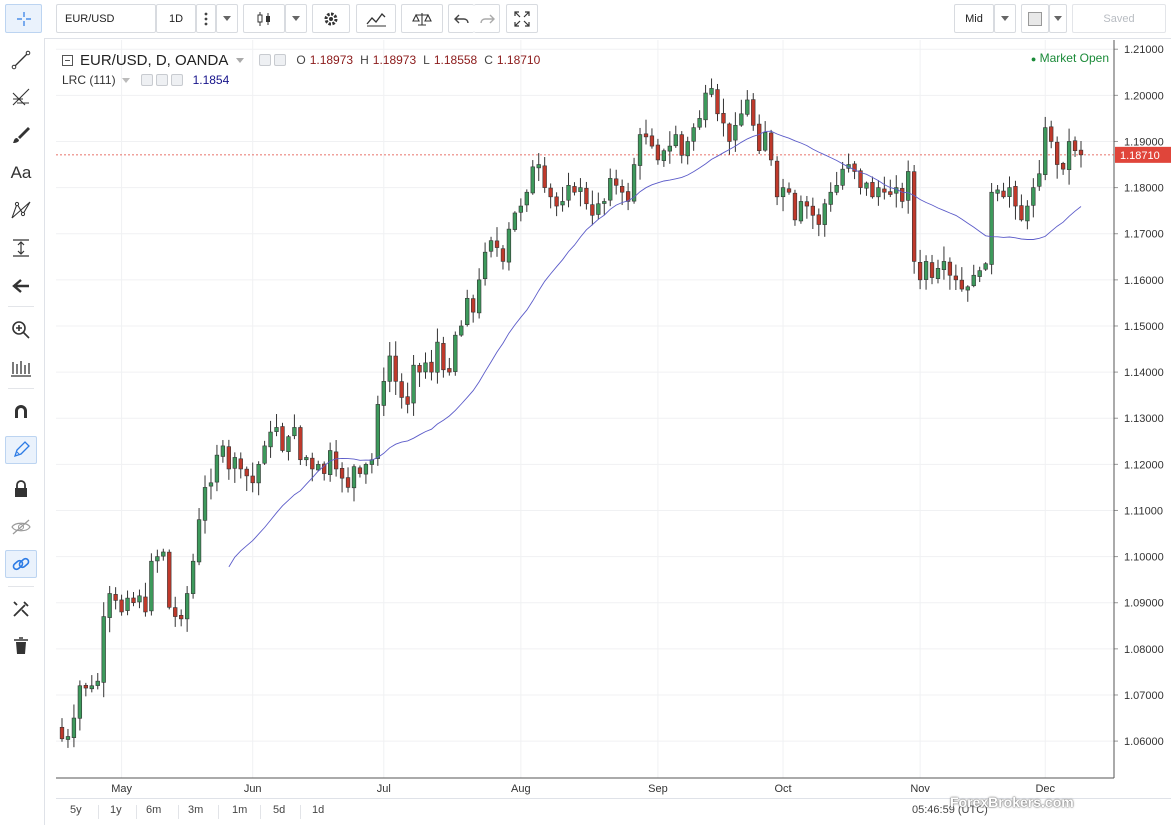  I want to click on trend-line-tool, so click(21, 60).